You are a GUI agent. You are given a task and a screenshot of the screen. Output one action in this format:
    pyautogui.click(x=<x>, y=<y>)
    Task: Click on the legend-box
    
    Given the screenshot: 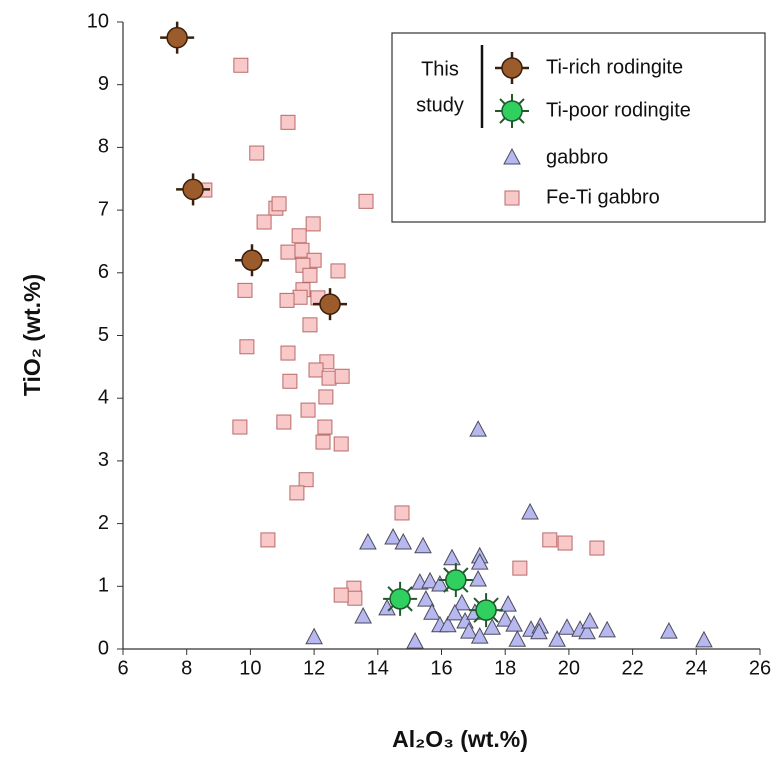 What is the action you would take?
    pyautogui.click(x=578, y=127)
    